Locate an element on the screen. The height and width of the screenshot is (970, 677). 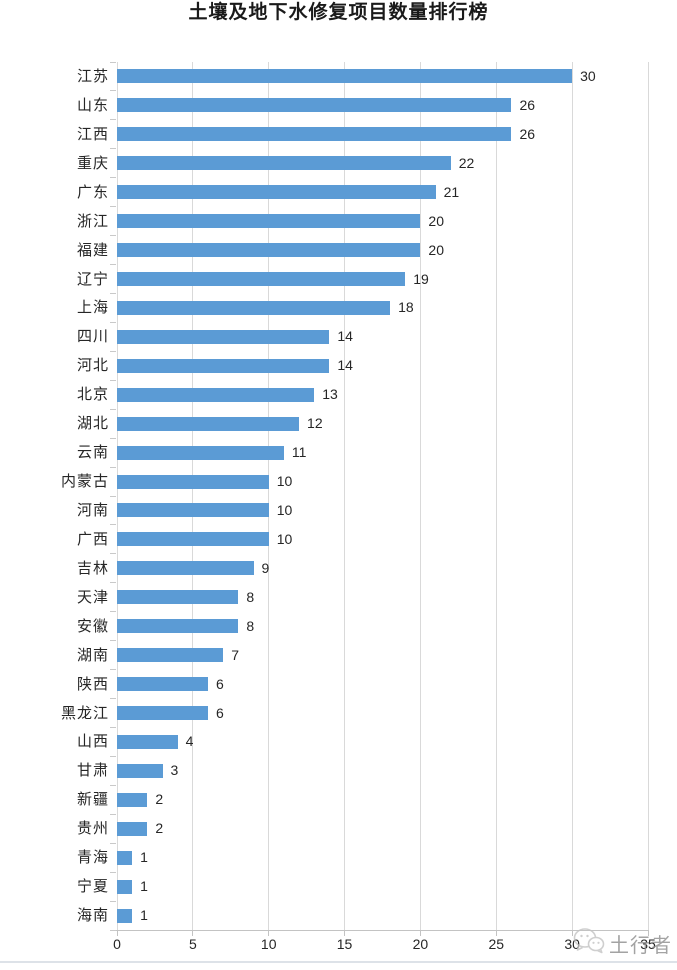
category-label: 辽宁 is located at coordinates (92, 278).